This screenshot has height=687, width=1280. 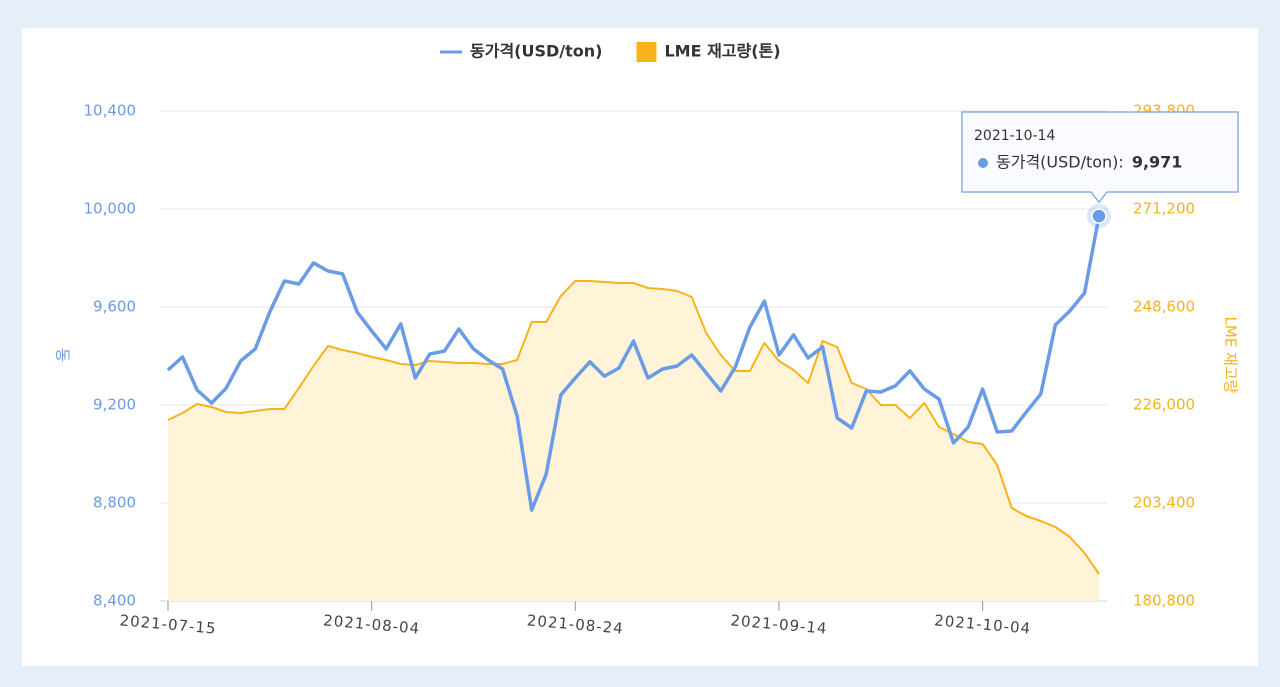 I want to click on legend-label: LME 재고량(톤), so click(x=722, y=51).